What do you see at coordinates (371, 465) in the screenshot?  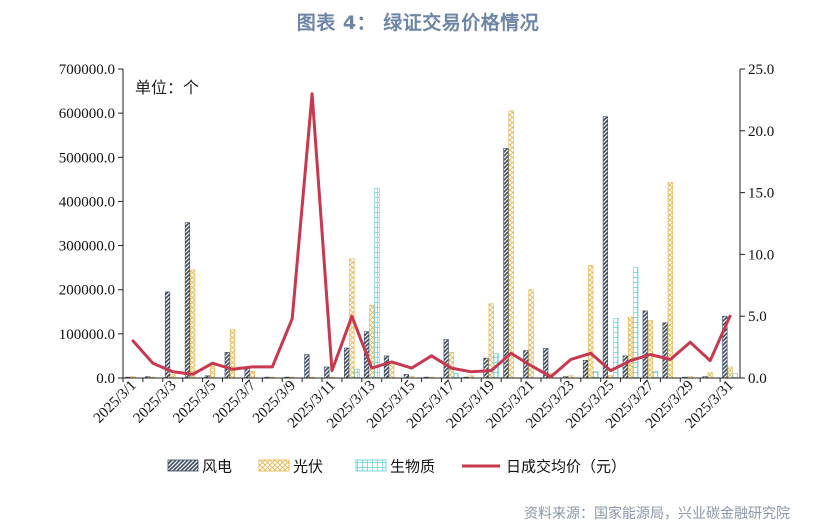 I see `legend-biomass-swatch` at bounding box center [371, 465].